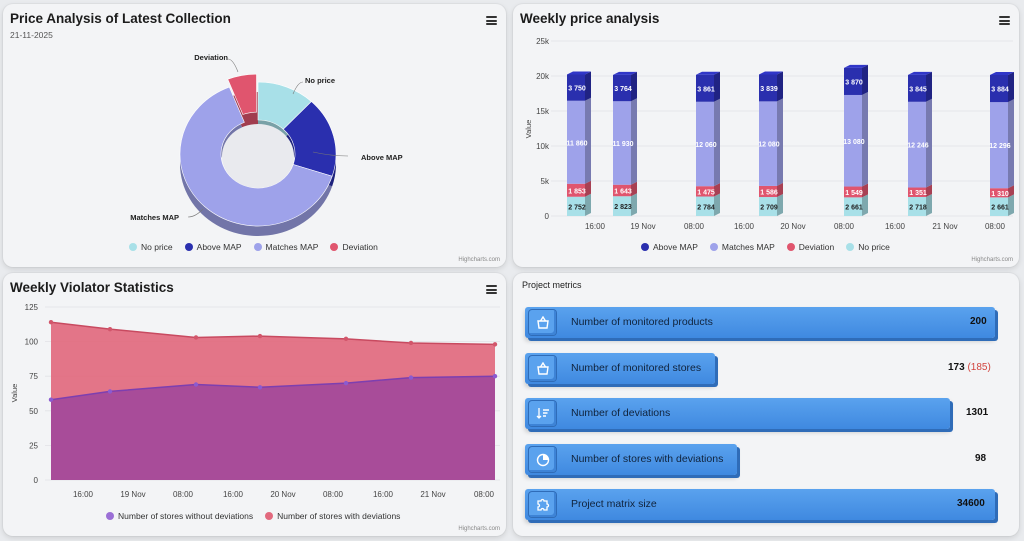  I want to click on metric-bar, so click(760, 504).